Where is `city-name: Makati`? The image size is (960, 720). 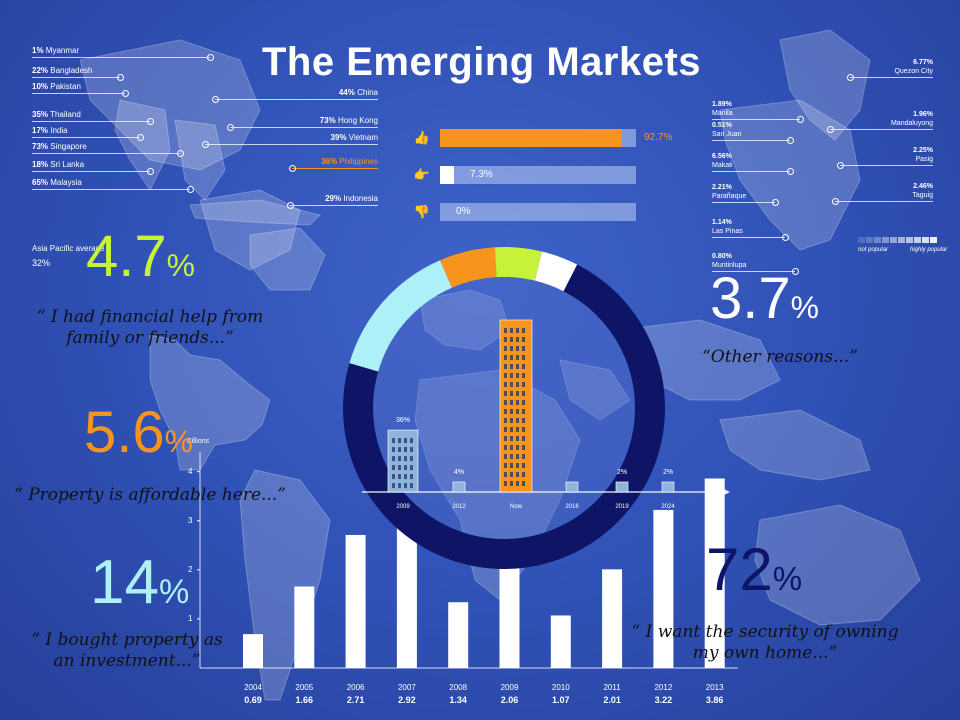
city-name: Makati is located at coordinates (722, 165).